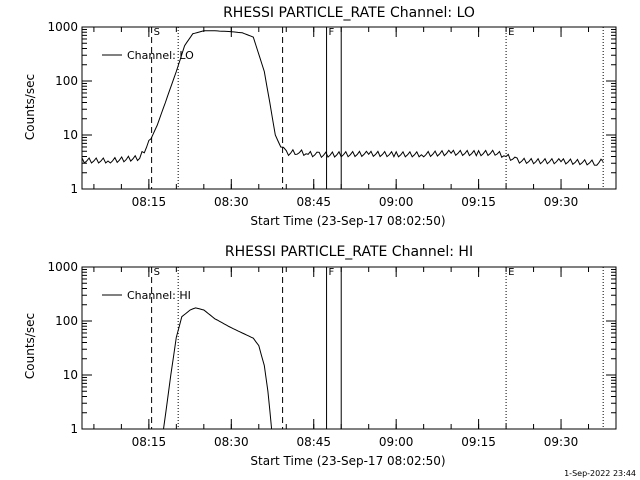 The width and height of the screenshot is (640, 480). What do you see at coordinates (600, 473) in the screenshot?
I see `timestamp: 1-Sep-2022 23:44` at bounding box center [600, 473].